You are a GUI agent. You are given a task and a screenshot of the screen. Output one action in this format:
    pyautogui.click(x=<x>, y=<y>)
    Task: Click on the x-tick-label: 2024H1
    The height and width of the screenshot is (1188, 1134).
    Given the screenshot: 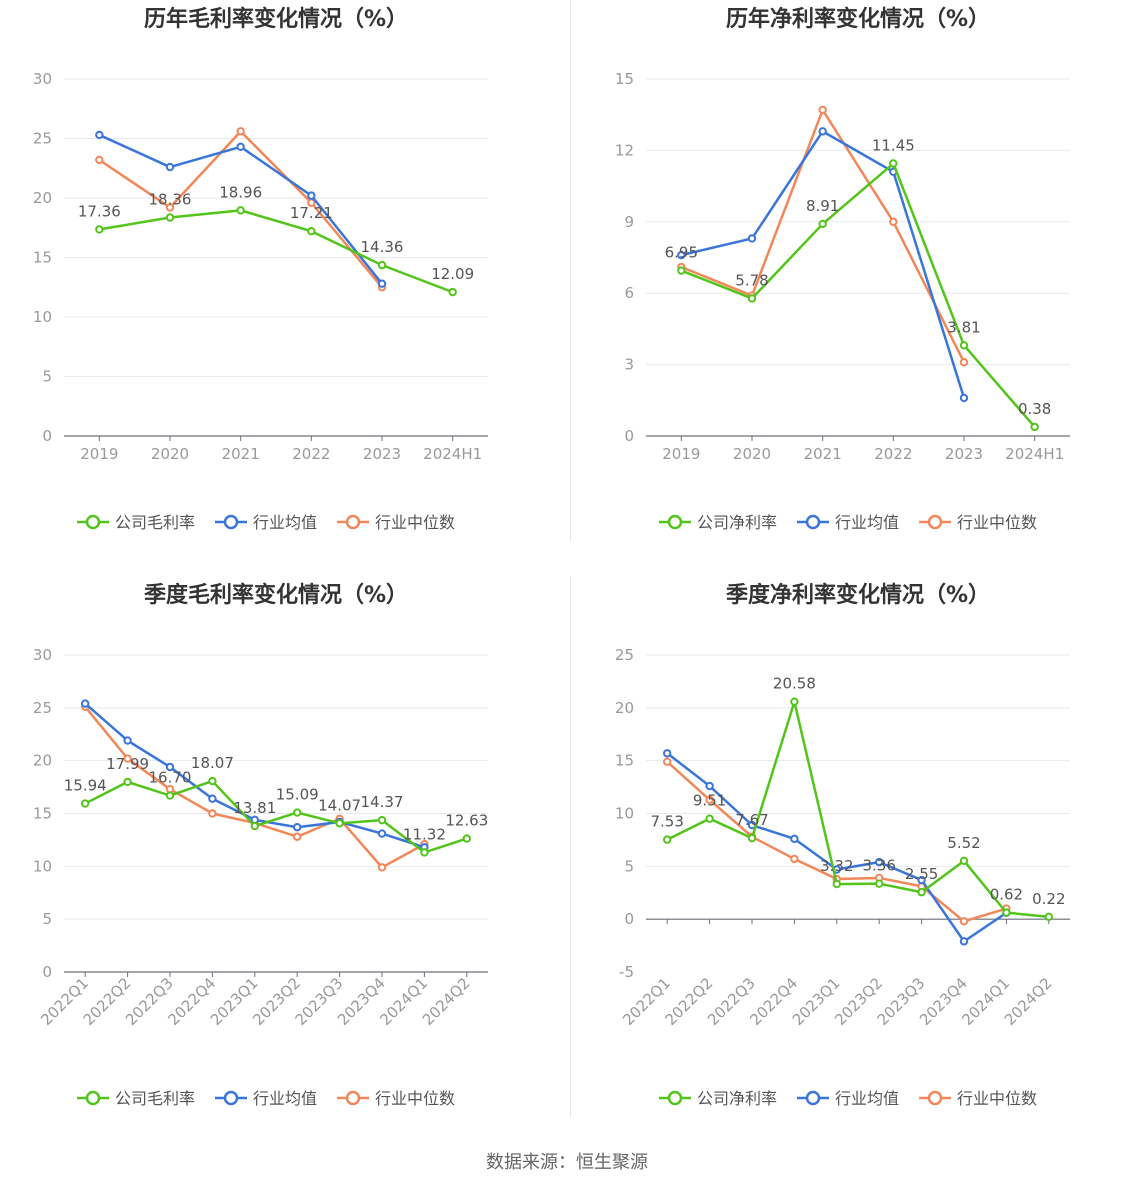 What is the action you would take?
    pyautogui.click(x=452, y=454)
    